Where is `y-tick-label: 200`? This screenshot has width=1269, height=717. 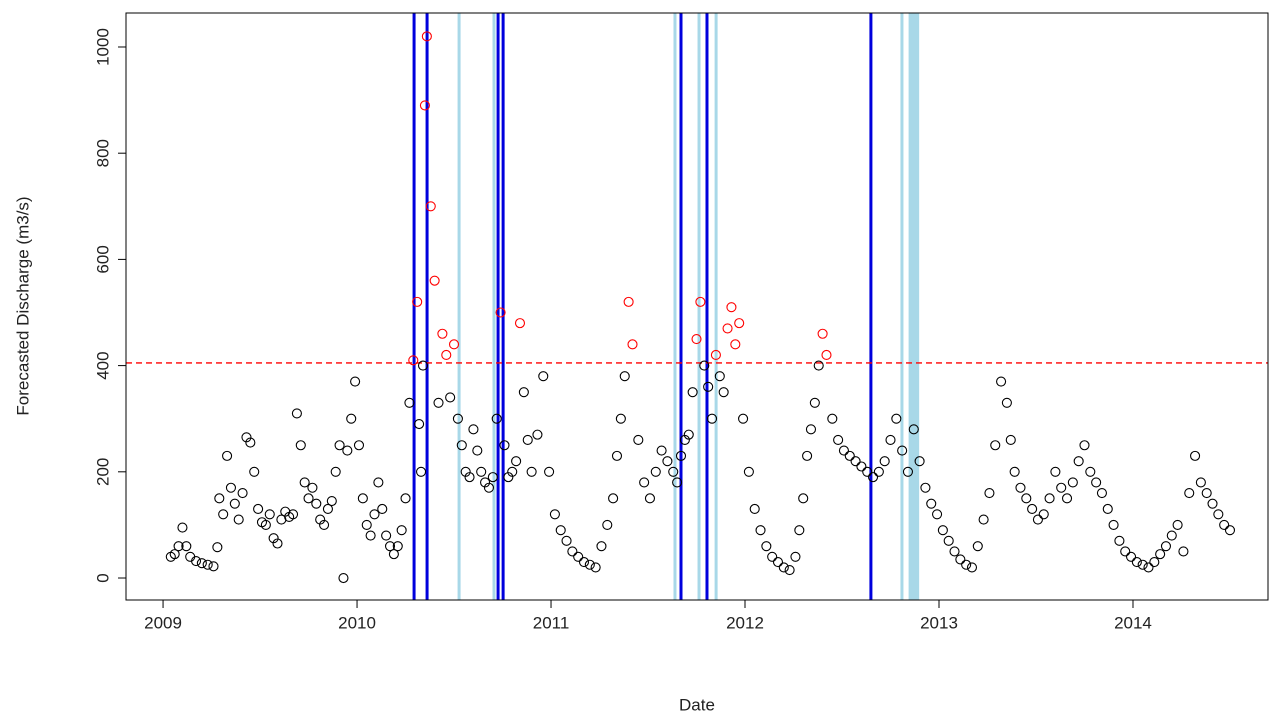 y-tick-label: 200 is located at coordinates (102, 472).